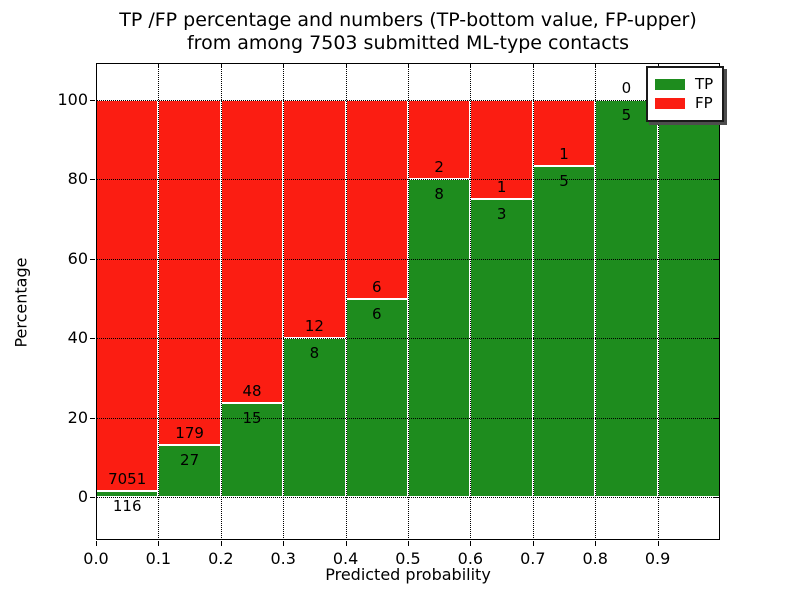 The height and width of the screenshot is (600, 800). Describe the element at coordinates (21, 302) in the screenshot. I see `y-axis-label: Percentage` at that location.